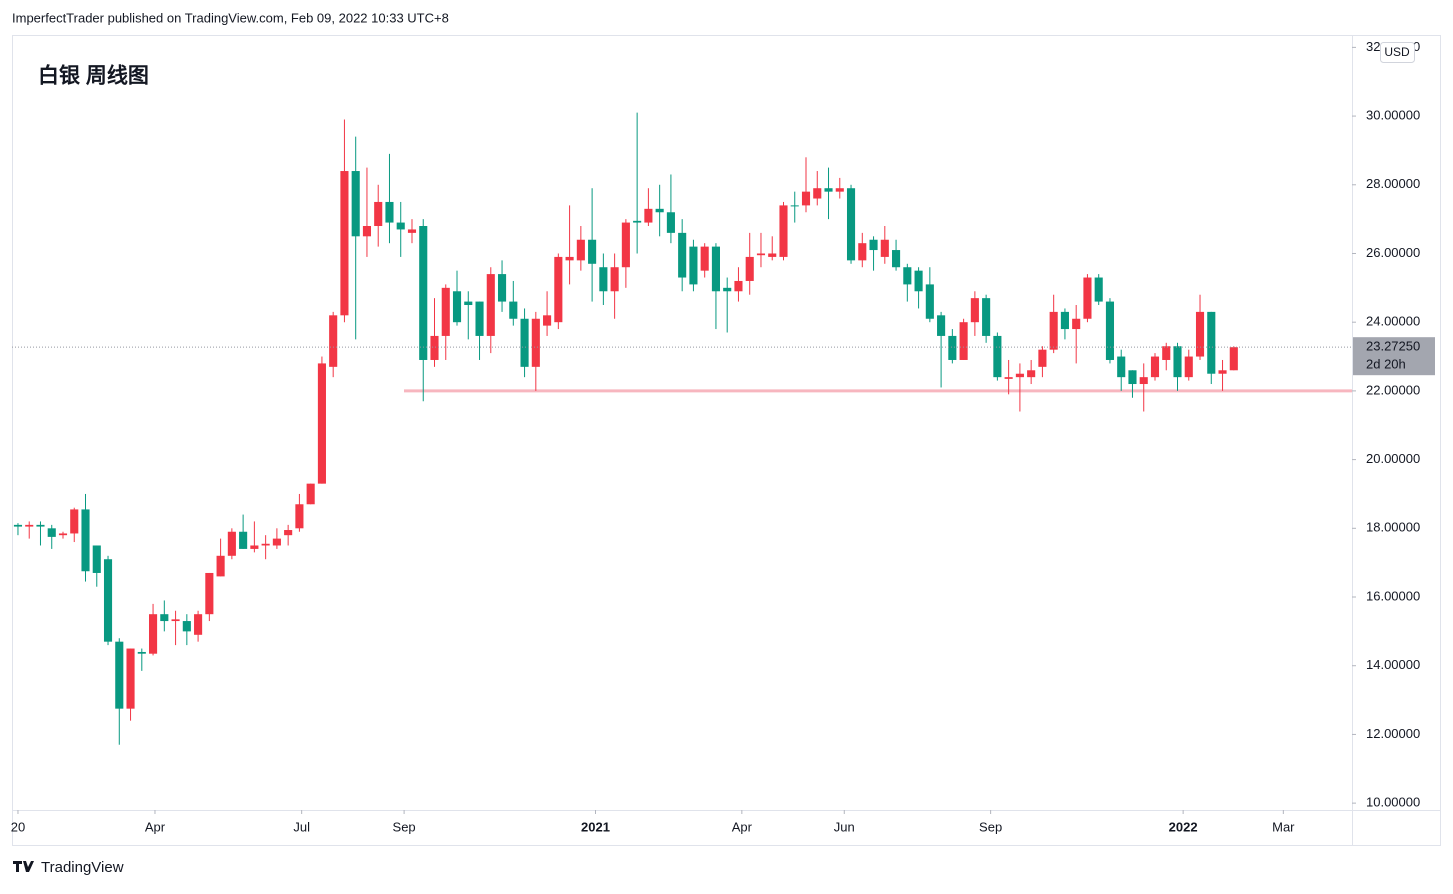  Describe the element at coordinates (844, 826) in the screenshot. I see `x-tick-label: Jun` at that location.